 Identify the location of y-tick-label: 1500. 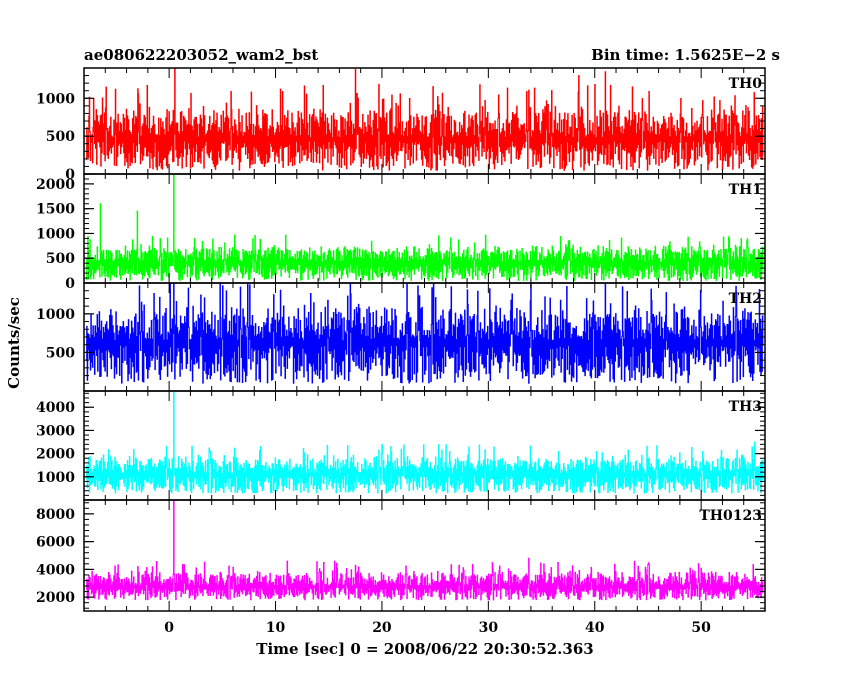
(55, 210).